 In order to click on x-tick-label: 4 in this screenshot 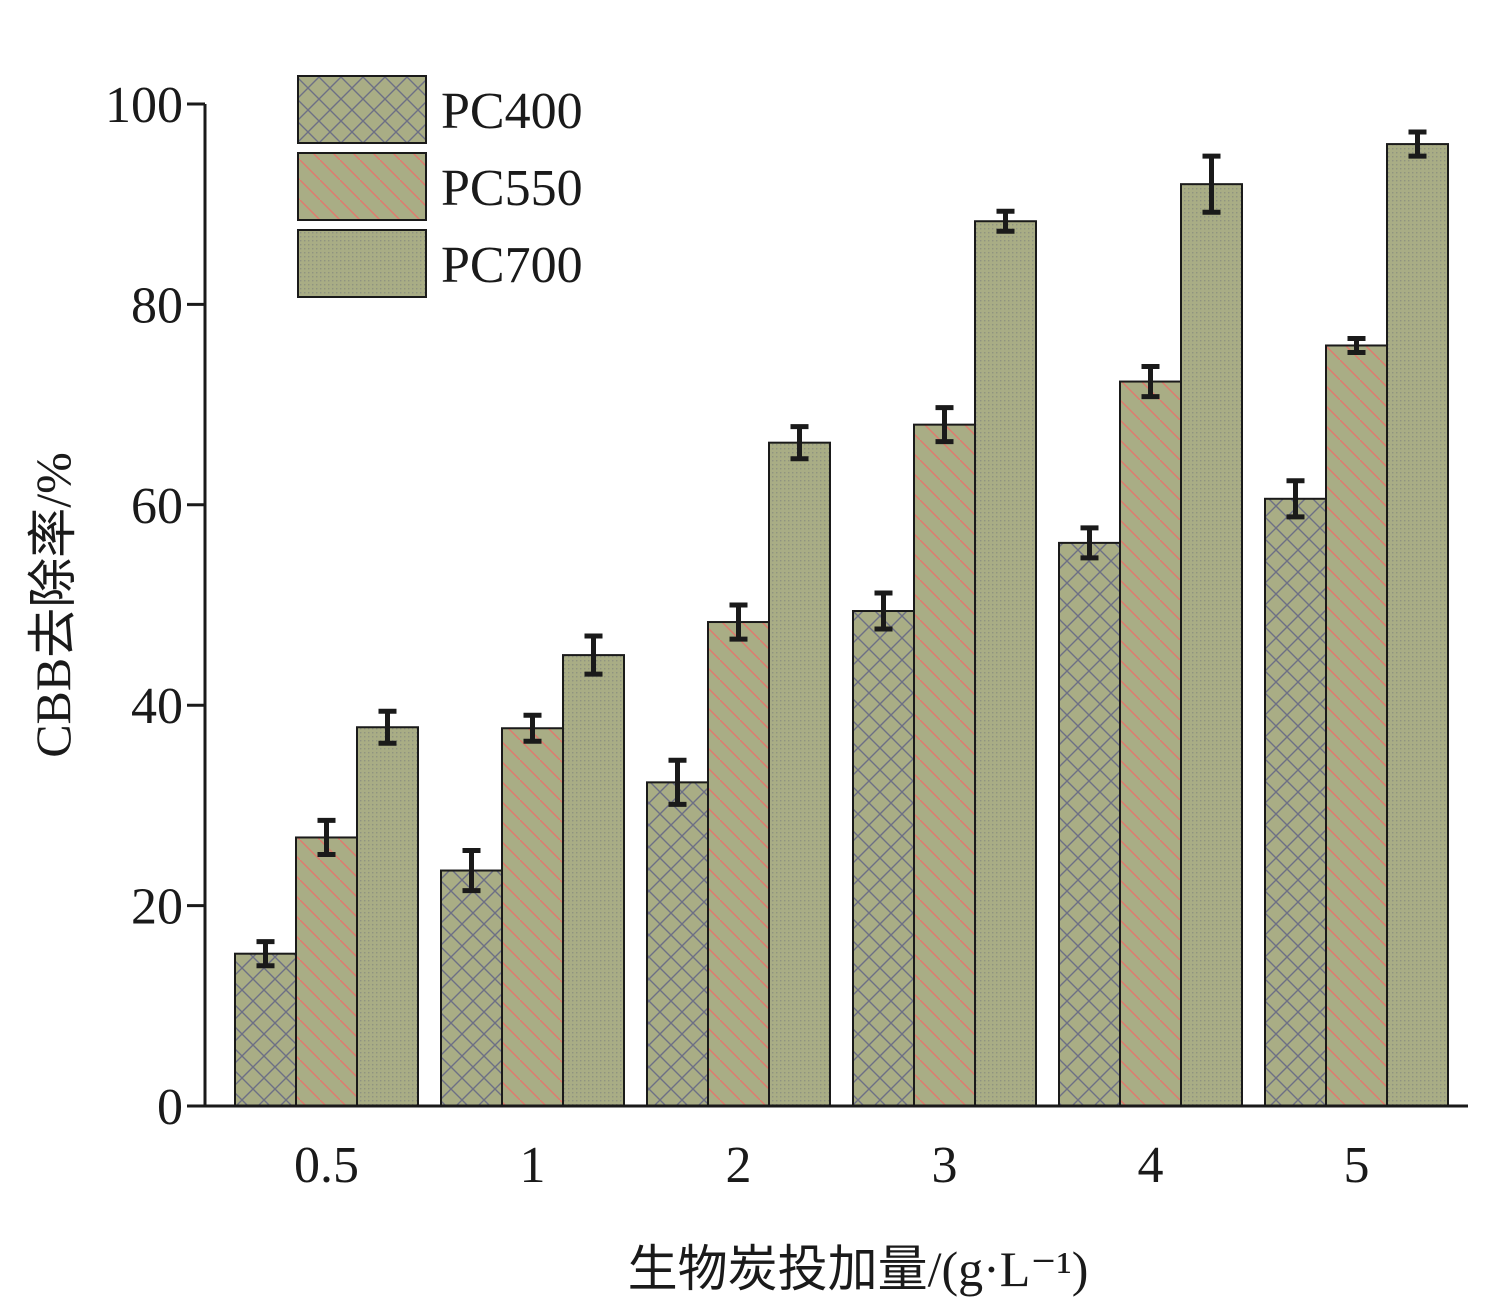, I will do `click(1151, 1165)`.